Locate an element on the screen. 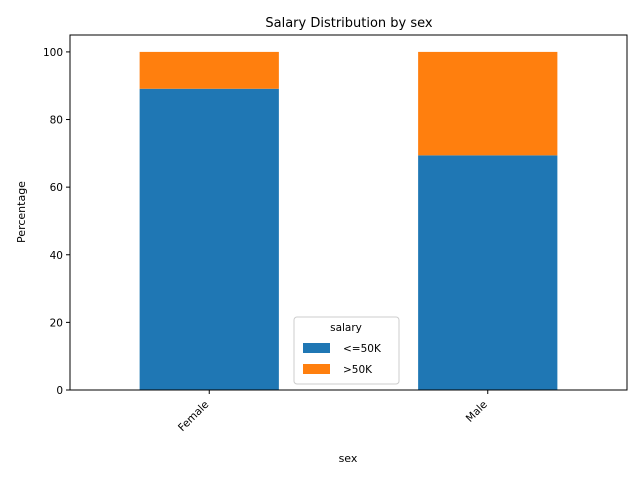 This screenshot has height=480, width=640. legend-items: <=50K >50K is located at coordinates (342, 359).